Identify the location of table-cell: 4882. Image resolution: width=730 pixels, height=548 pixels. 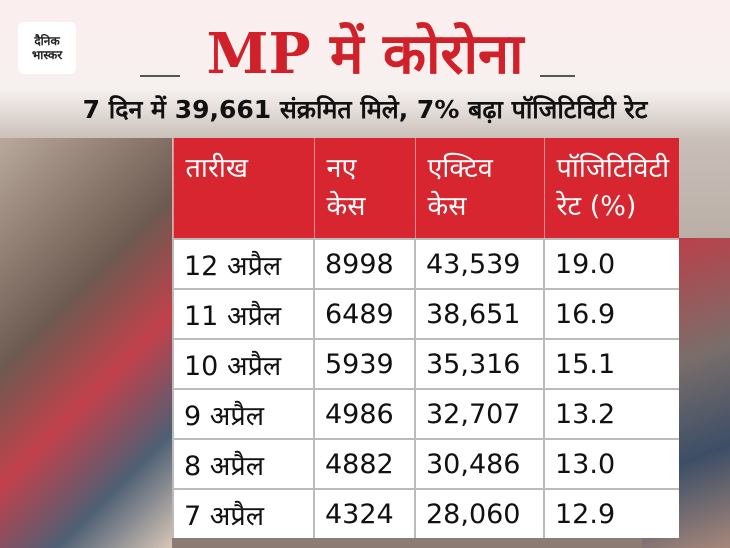
(364, 463).